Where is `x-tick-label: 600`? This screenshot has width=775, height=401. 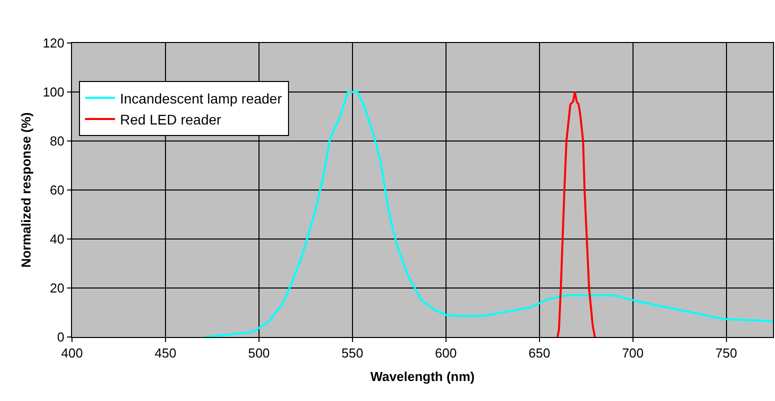 x-tick-label: 600 is located at coordinates (446, 353).